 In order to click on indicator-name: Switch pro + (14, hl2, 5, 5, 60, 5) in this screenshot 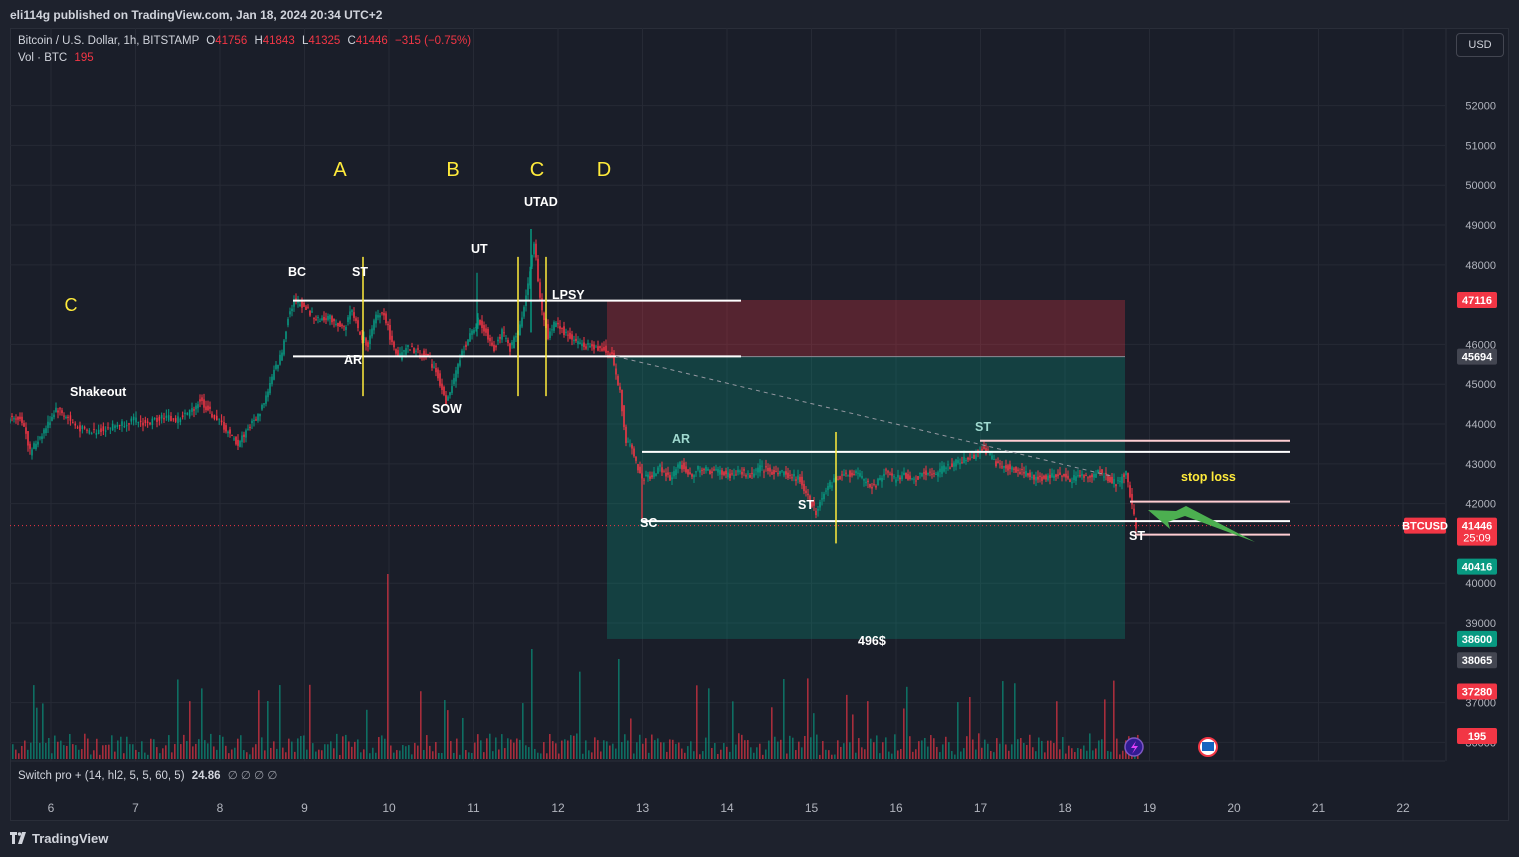, I will do `click(101, 776)`.